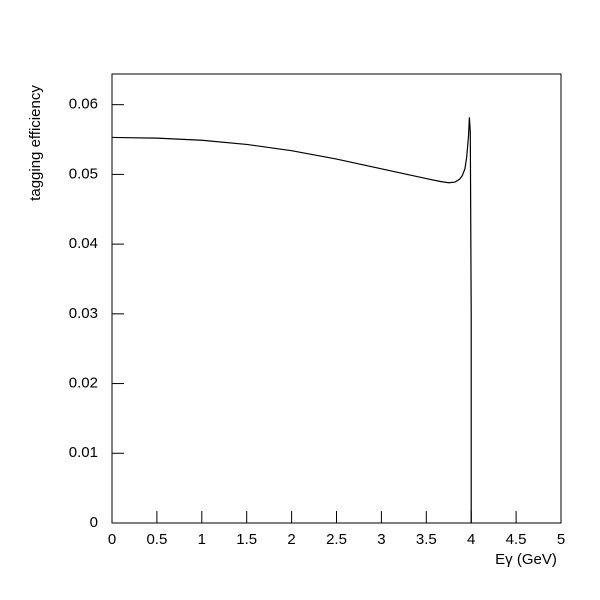 The height and width of the screenshot is (600, 600). I want to click on x-tick-label: 2, so click(291, 539).